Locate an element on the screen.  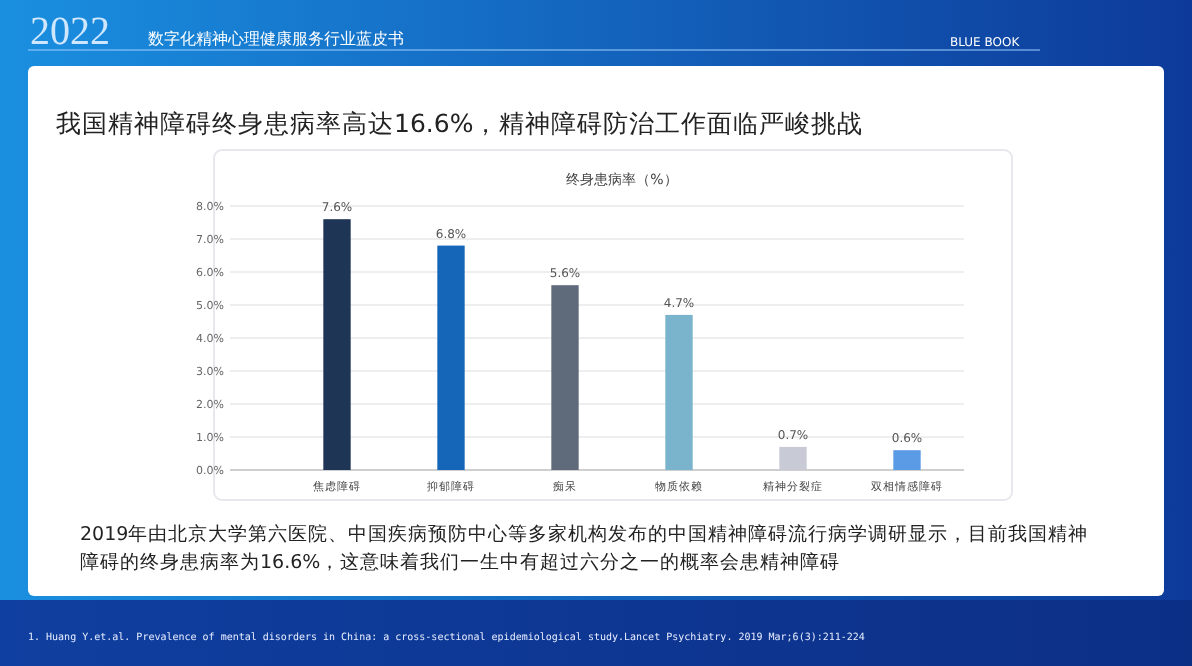
text: 2022 is located at coordinates (70, 32).